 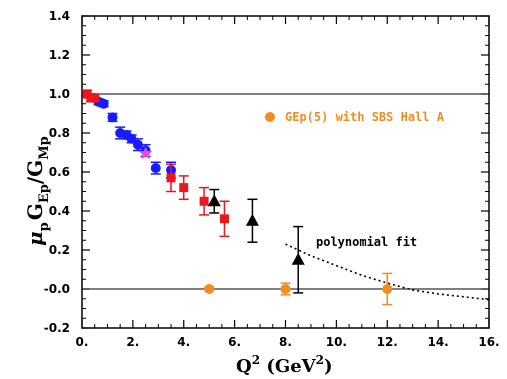 What do you see at coordinates (366, 242) in the screenshot?
I see `fit-annotation: polynomial fit` at bounding box center [366, 242].